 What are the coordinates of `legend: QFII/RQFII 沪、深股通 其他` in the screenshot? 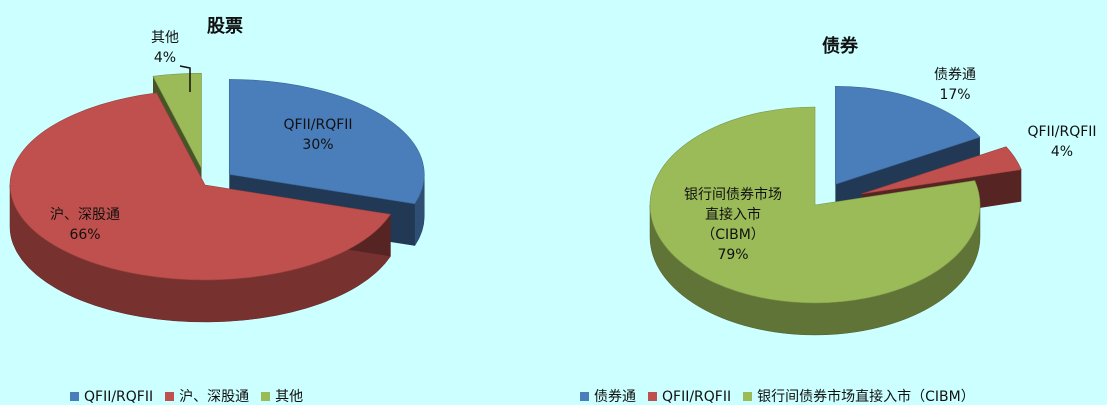 It's located at (180, 395).